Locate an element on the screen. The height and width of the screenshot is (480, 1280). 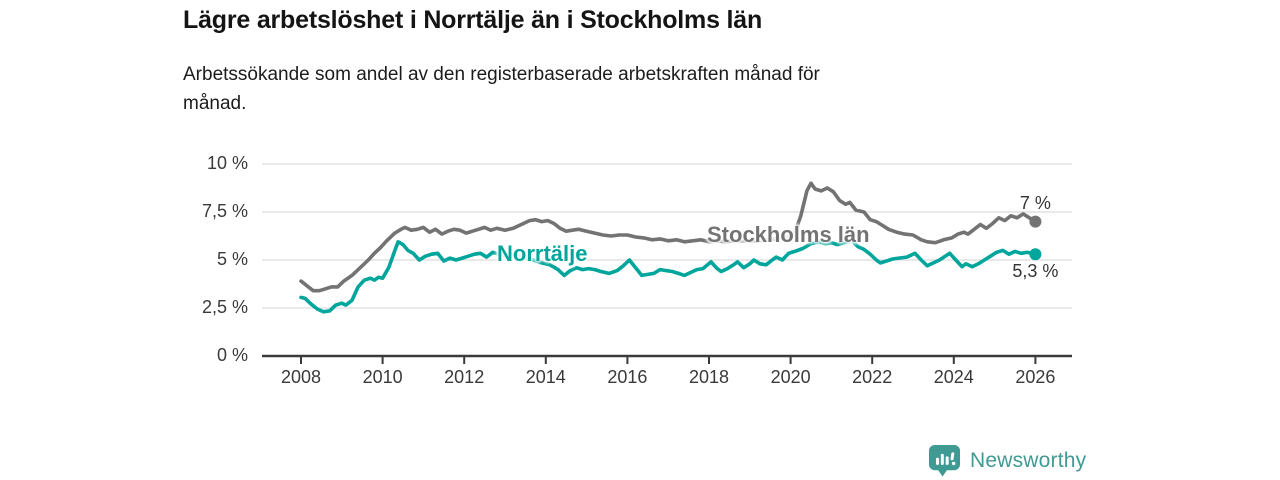
newsworthy-logo: Newsworthy is located at coordinates (1007, 460).